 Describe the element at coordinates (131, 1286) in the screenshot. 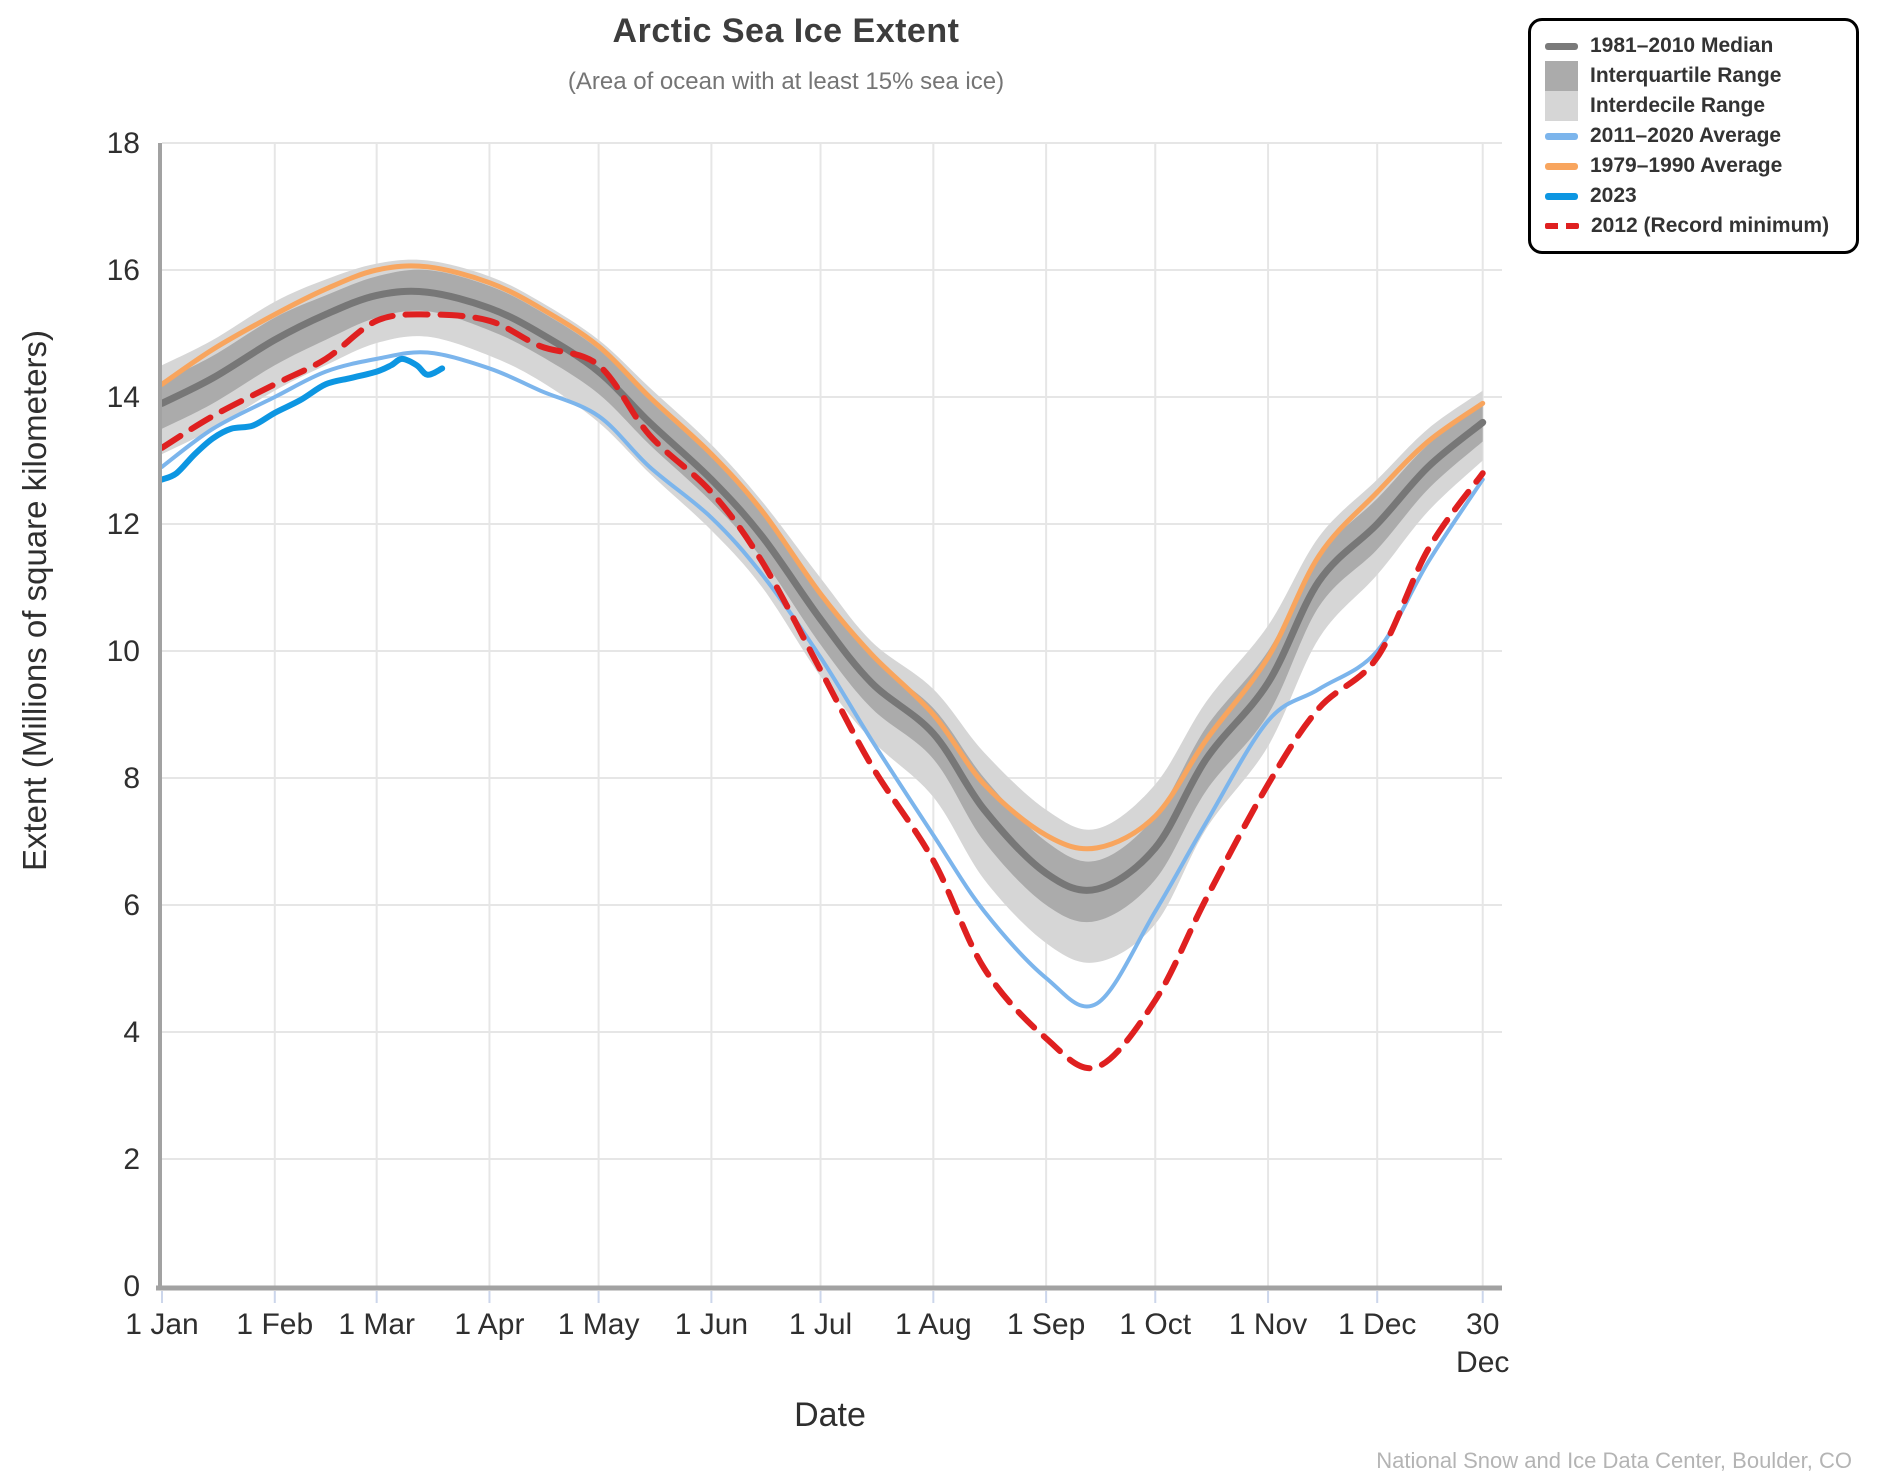

I see `y-tick-label: 0` at that location.